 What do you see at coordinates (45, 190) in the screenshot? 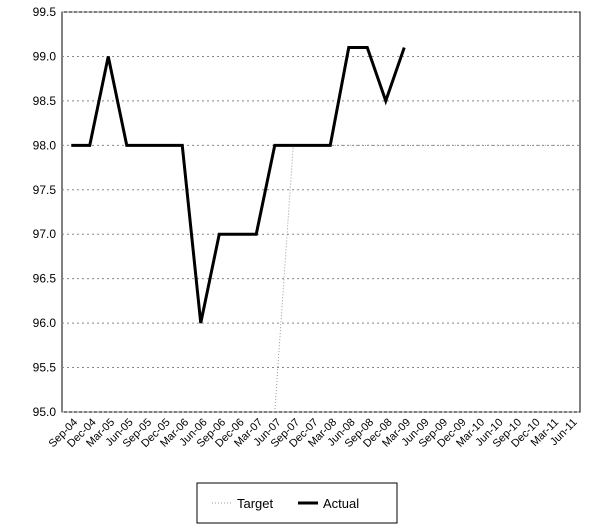
I see `y-tick-label: 97.5` at bounding box center [45, 190].